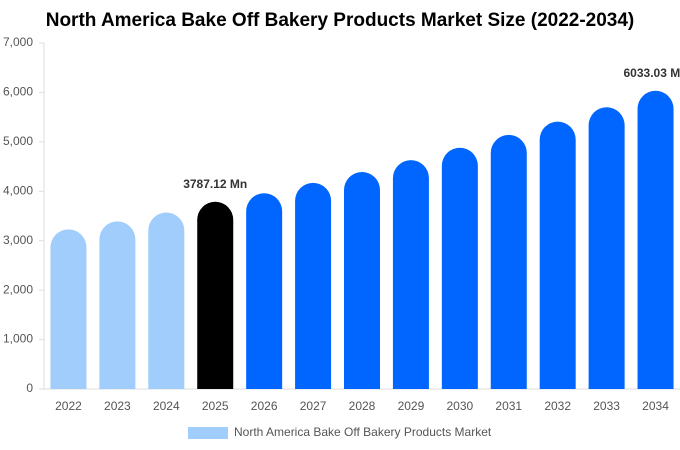  Describe the element at coordinates (18, 92) in the screenshot. I see `y-tick-label: 6,000` at that location.